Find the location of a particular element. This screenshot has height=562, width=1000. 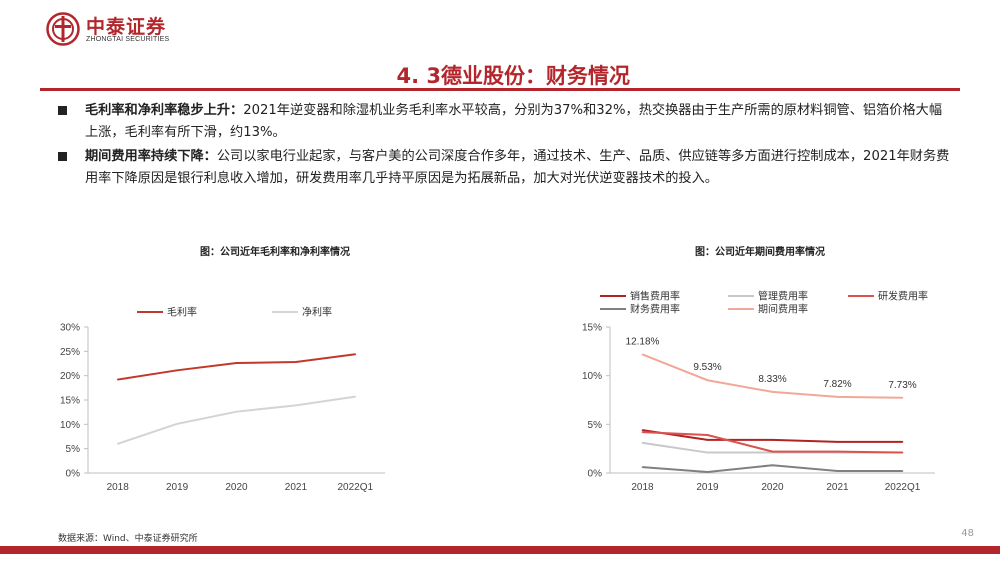

legend-label: 毛利率 is located at coordinates (182, 312).